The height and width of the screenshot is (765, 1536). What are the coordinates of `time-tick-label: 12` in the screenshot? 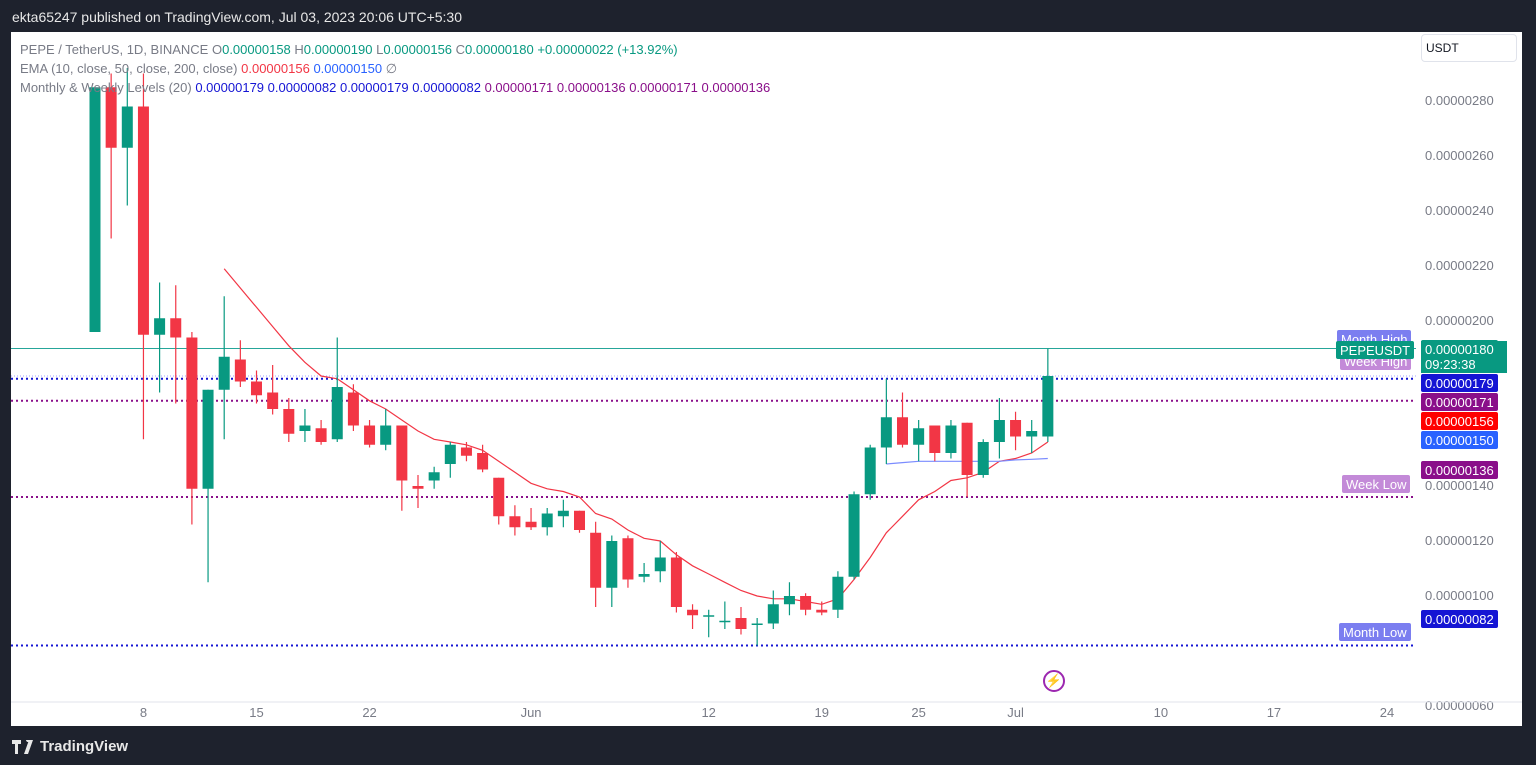 It's located at (708, 712).